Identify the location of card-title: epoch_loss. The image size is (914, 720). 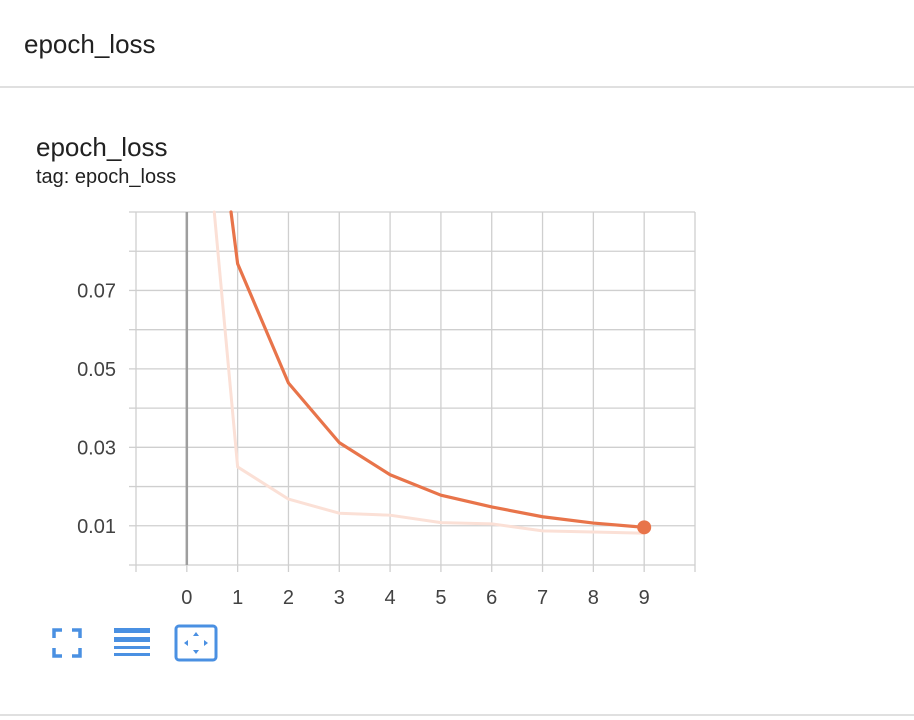
(102, 147).